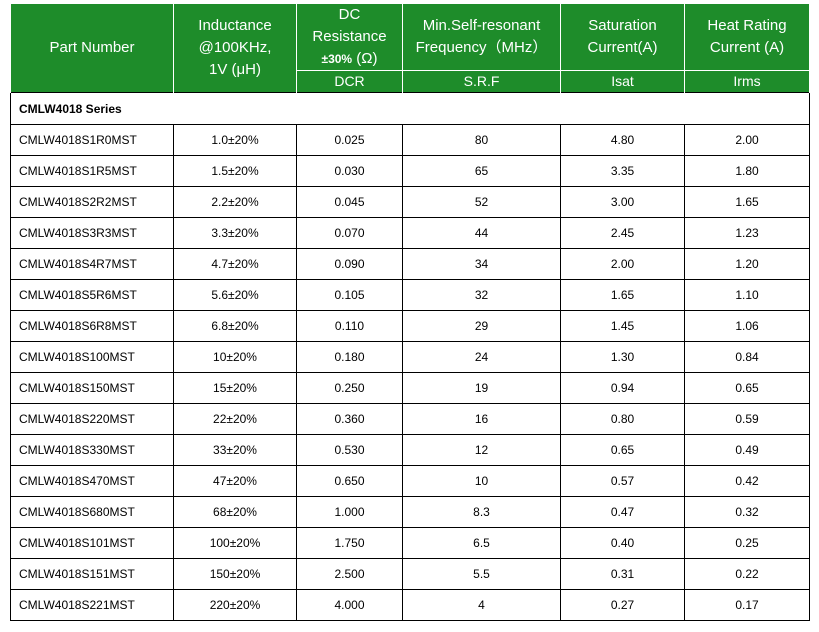 This screenshot has width=819, height=632. I want to click on cell-dcr: 0.105, so click(349, 295).